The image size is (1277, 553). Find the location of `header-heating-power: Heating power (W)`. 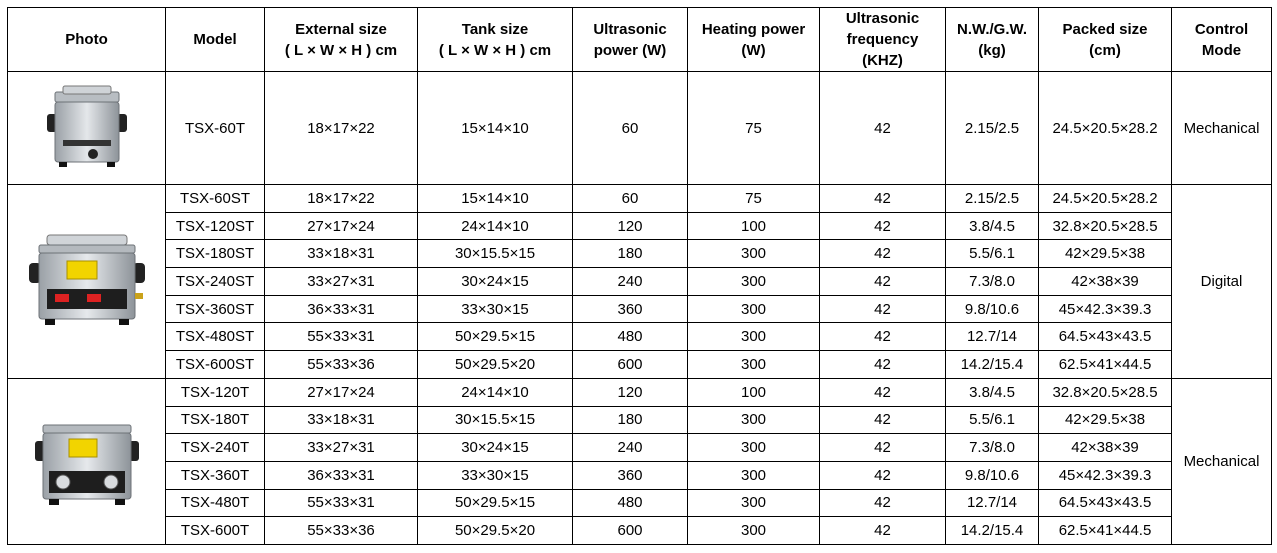

header-heating-power: Heating power (W) is located at coordinates (753, 39).